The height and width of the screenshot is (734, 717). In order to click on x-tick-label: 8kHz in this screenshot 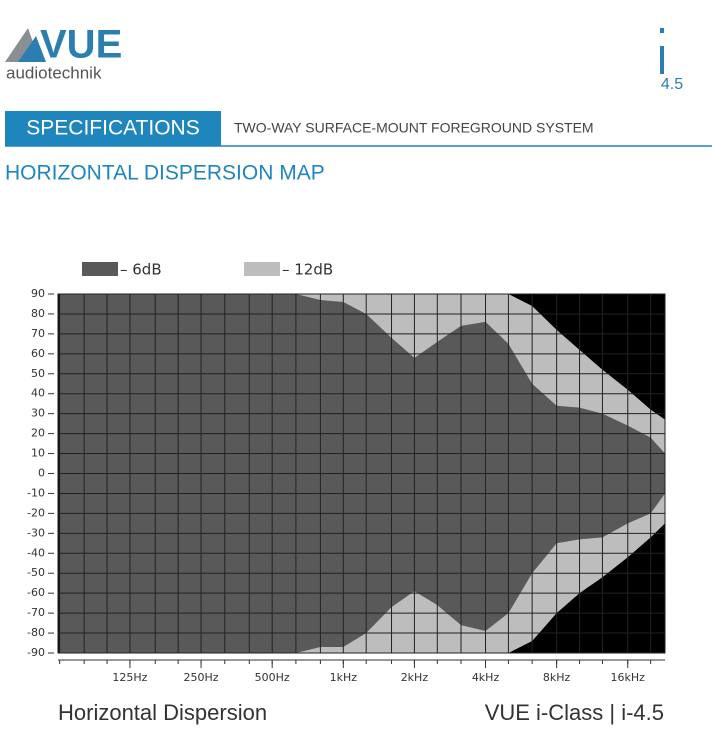, I will do `click(557, 677)`.